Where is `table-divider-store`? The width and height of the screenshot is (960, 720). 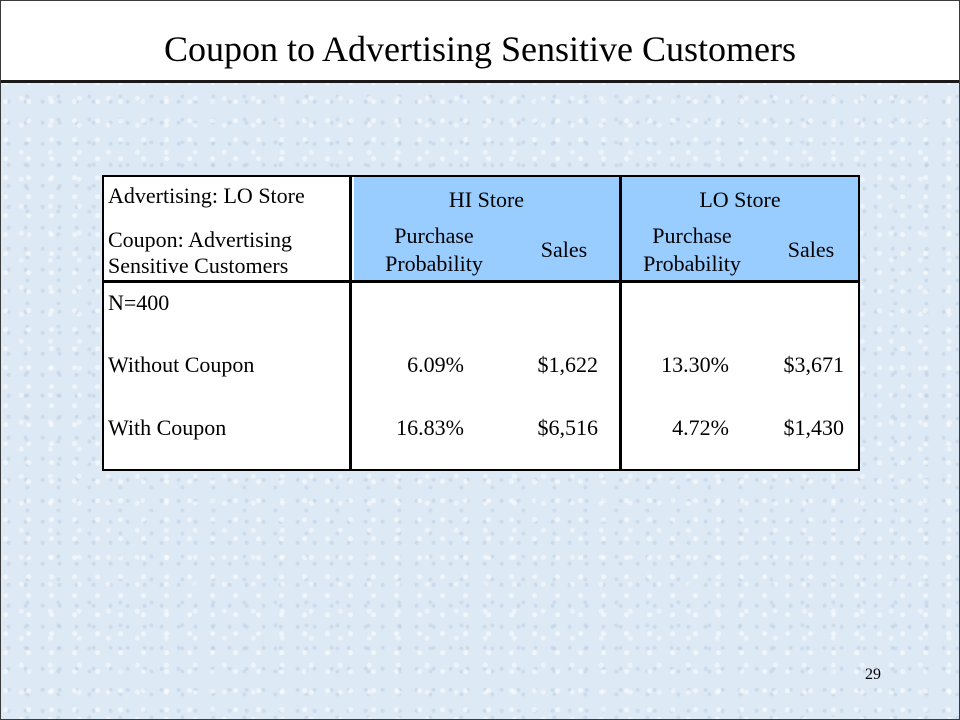
table-divider-store is located at coordinates (620, 323).